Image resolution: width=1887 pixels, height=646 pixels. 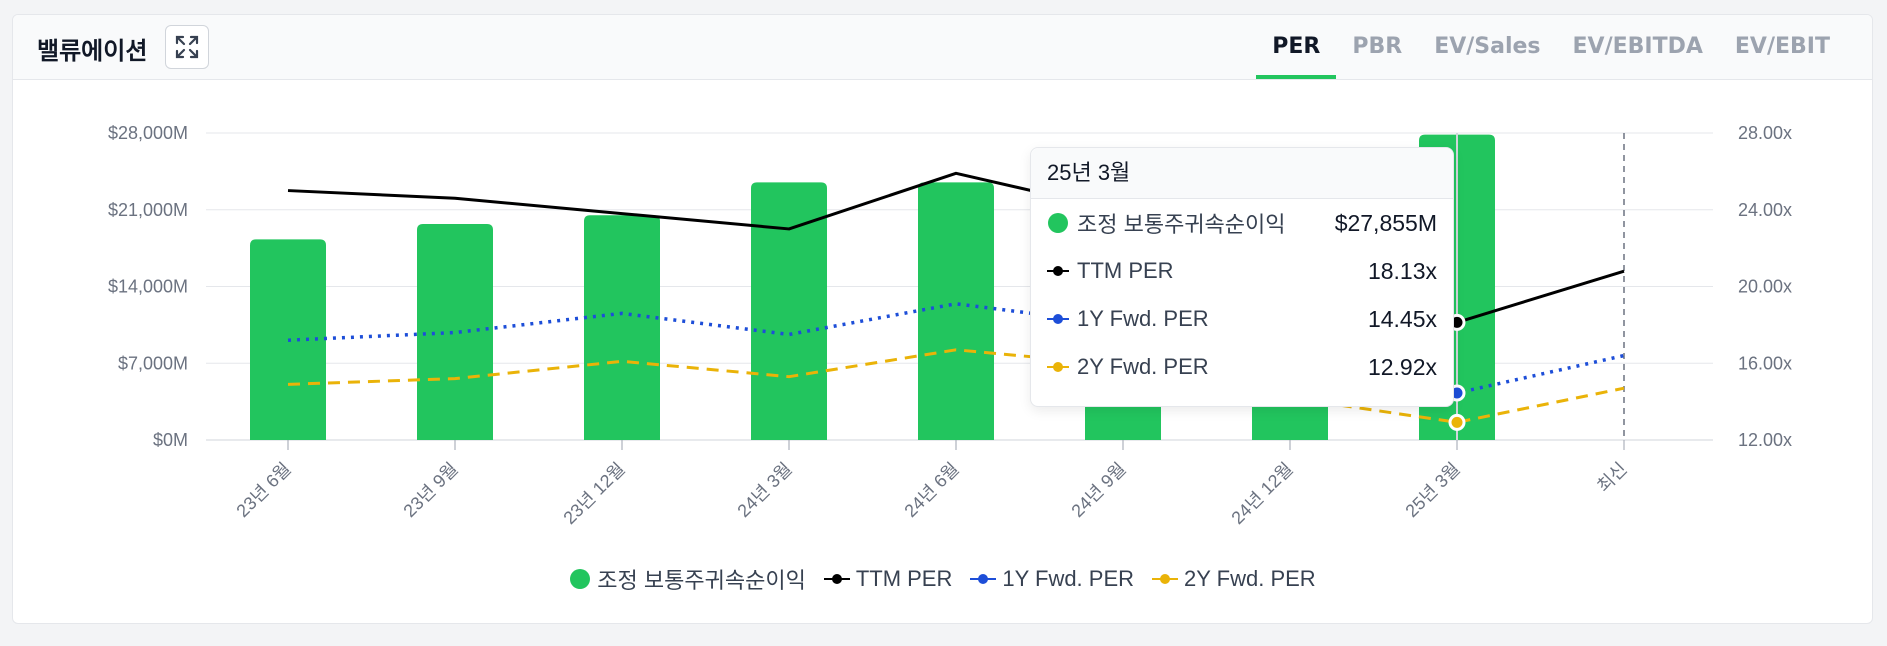 I want to click on tab-ev-ebitda: EV/EBITDA, so click(x=1637, y=46).